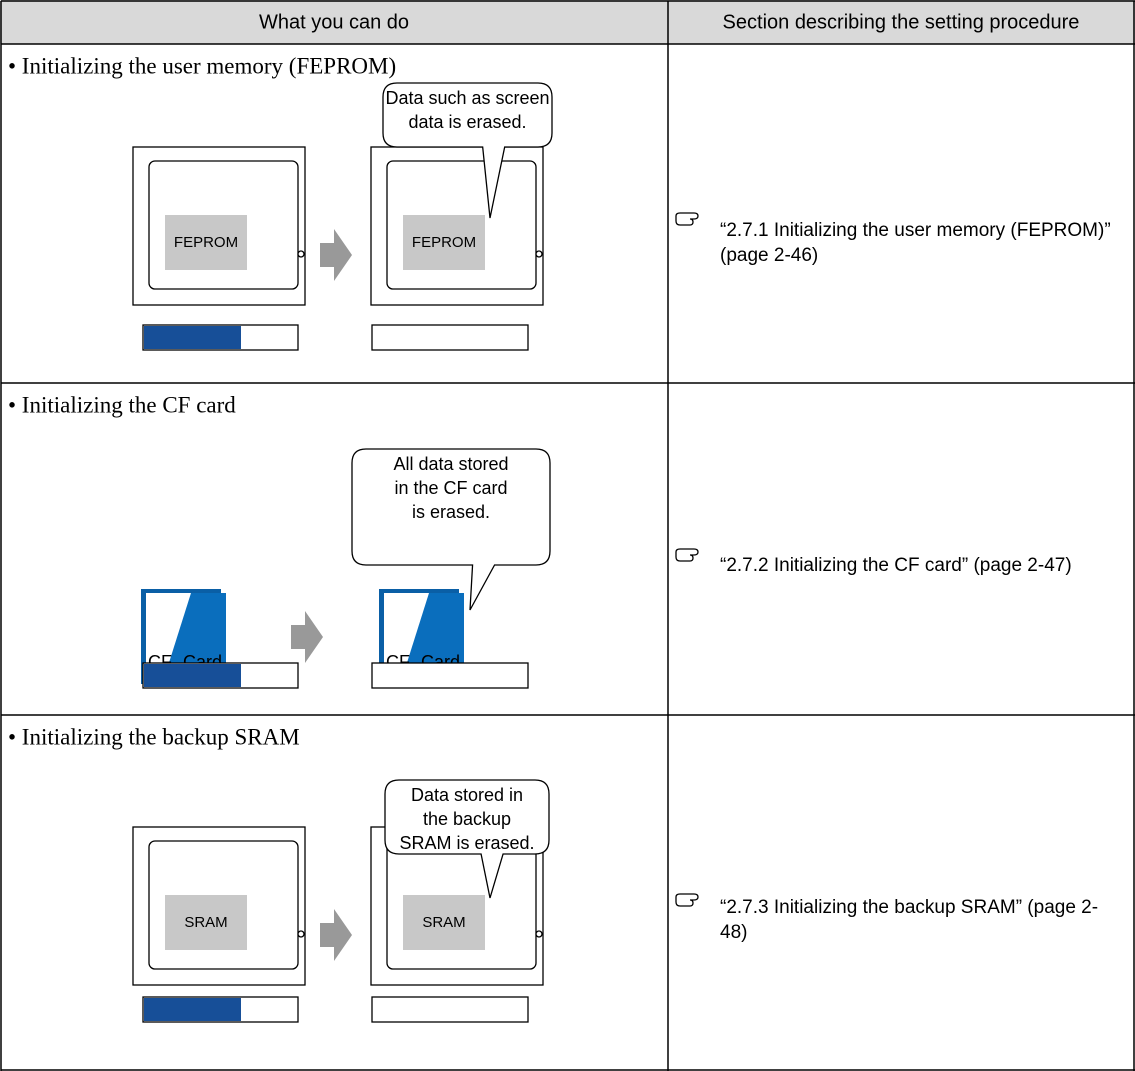 Image resolution: width=1135 pixels, height=1071 pixels. I want to click on callout-text: All data stored, so click(450, 464).